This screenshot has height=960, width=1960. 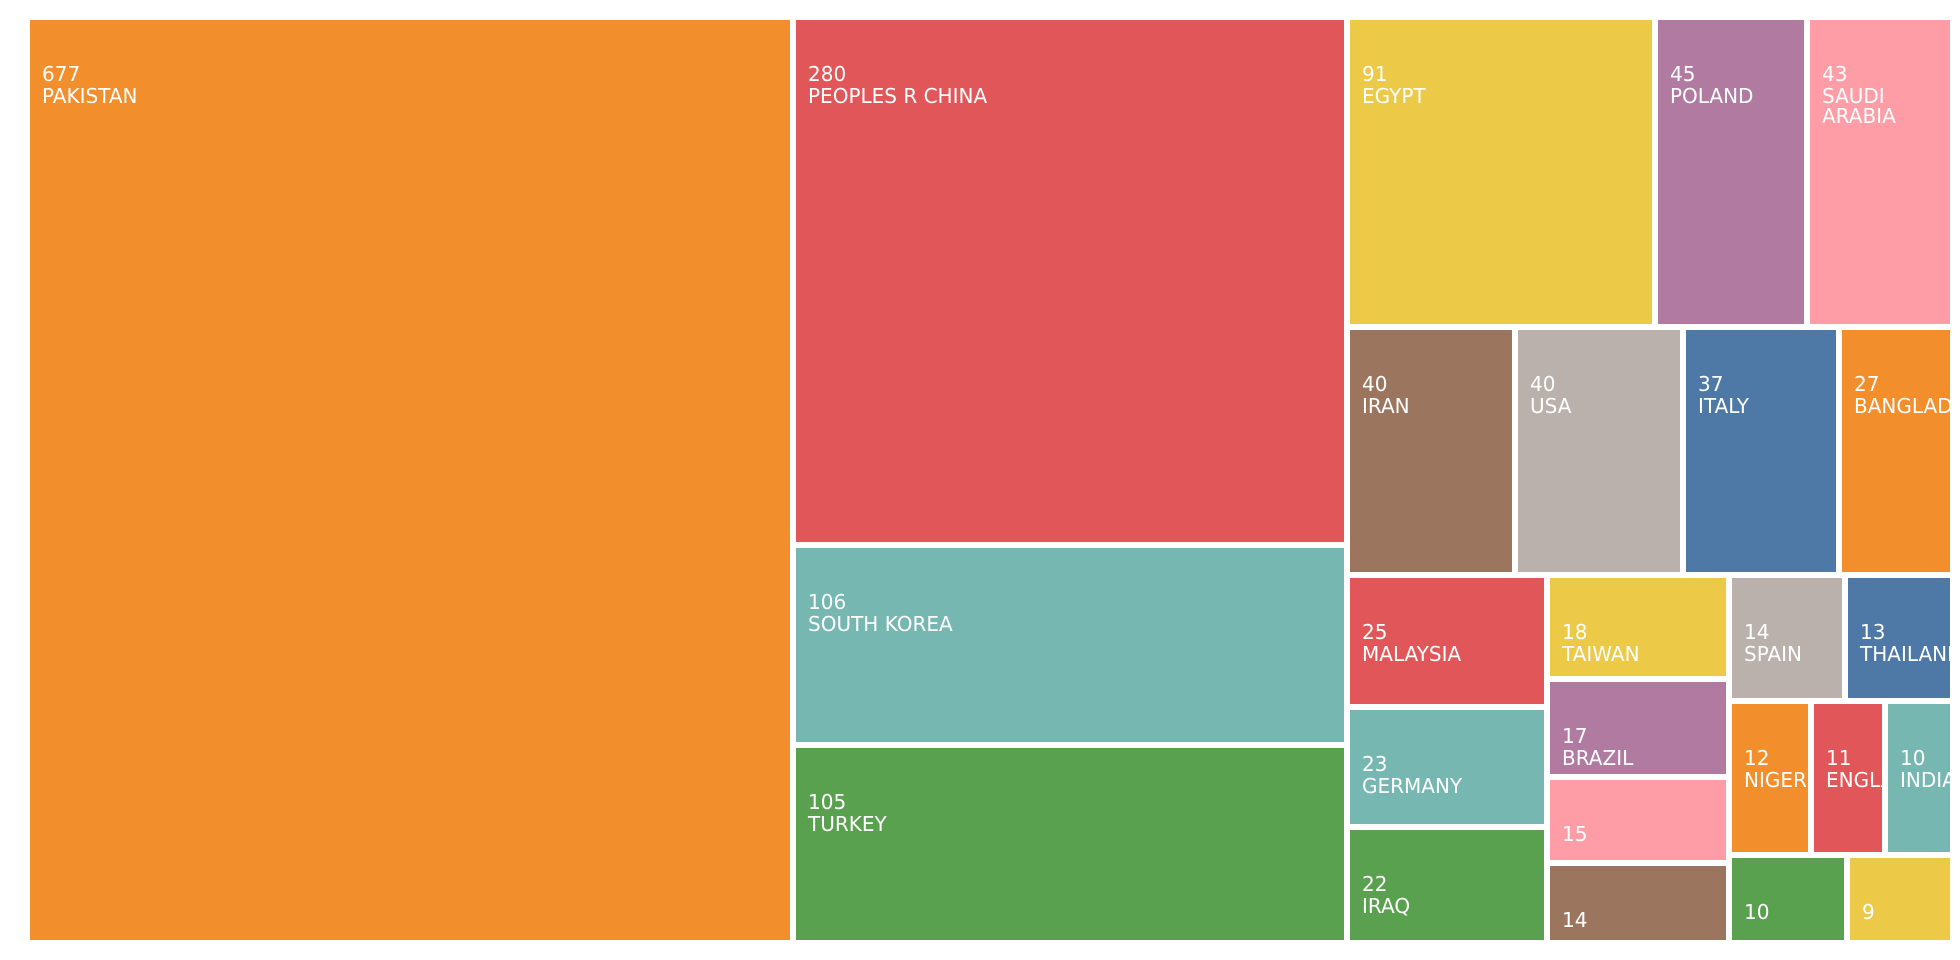 I want to click on tile-value-item-16: 15, so click(x=1575, y=834).